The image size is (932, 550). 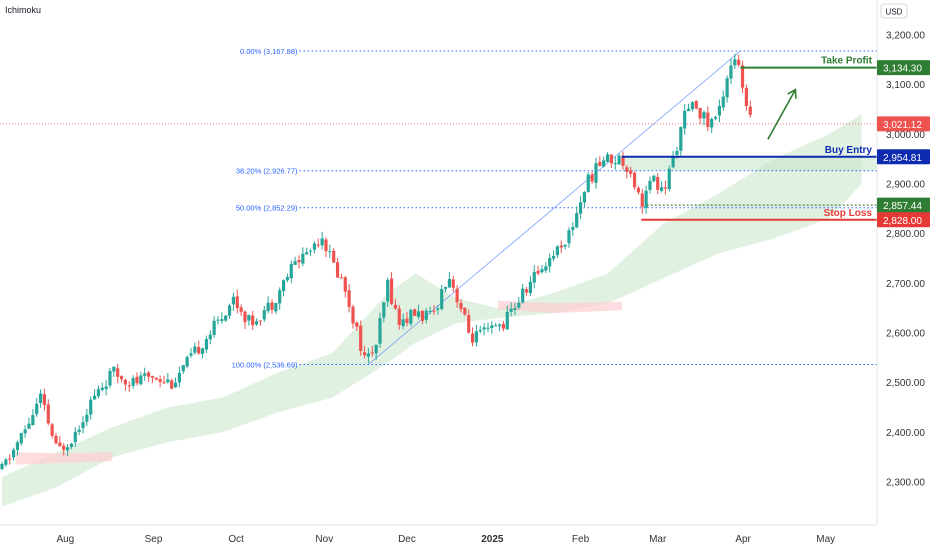 What do you see at coordinates (492, 539) in the screenshot?
I see `x-tick-label: 2025` at bounding box center [492, 539].